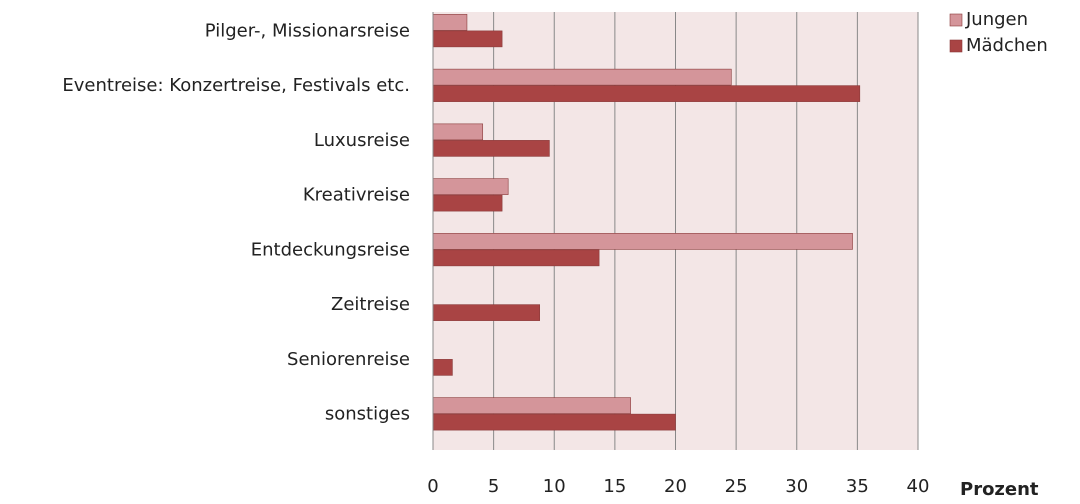 This screenshot has height=504, width=1080. I want to click on x-tick-label: 0, so click(432, 486).